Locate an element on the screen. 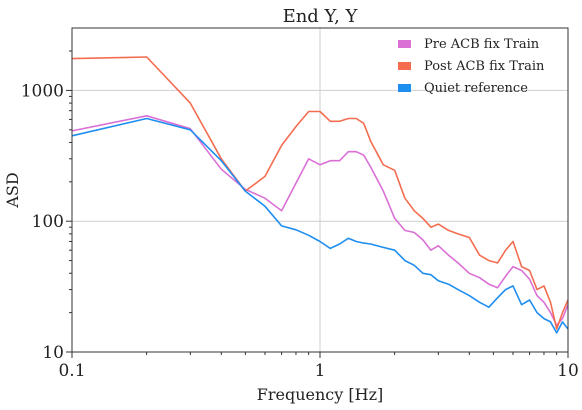 This screenshot has height=410, width=582. legend-label-3: Quiet reference is located at coordinates (476, 88).